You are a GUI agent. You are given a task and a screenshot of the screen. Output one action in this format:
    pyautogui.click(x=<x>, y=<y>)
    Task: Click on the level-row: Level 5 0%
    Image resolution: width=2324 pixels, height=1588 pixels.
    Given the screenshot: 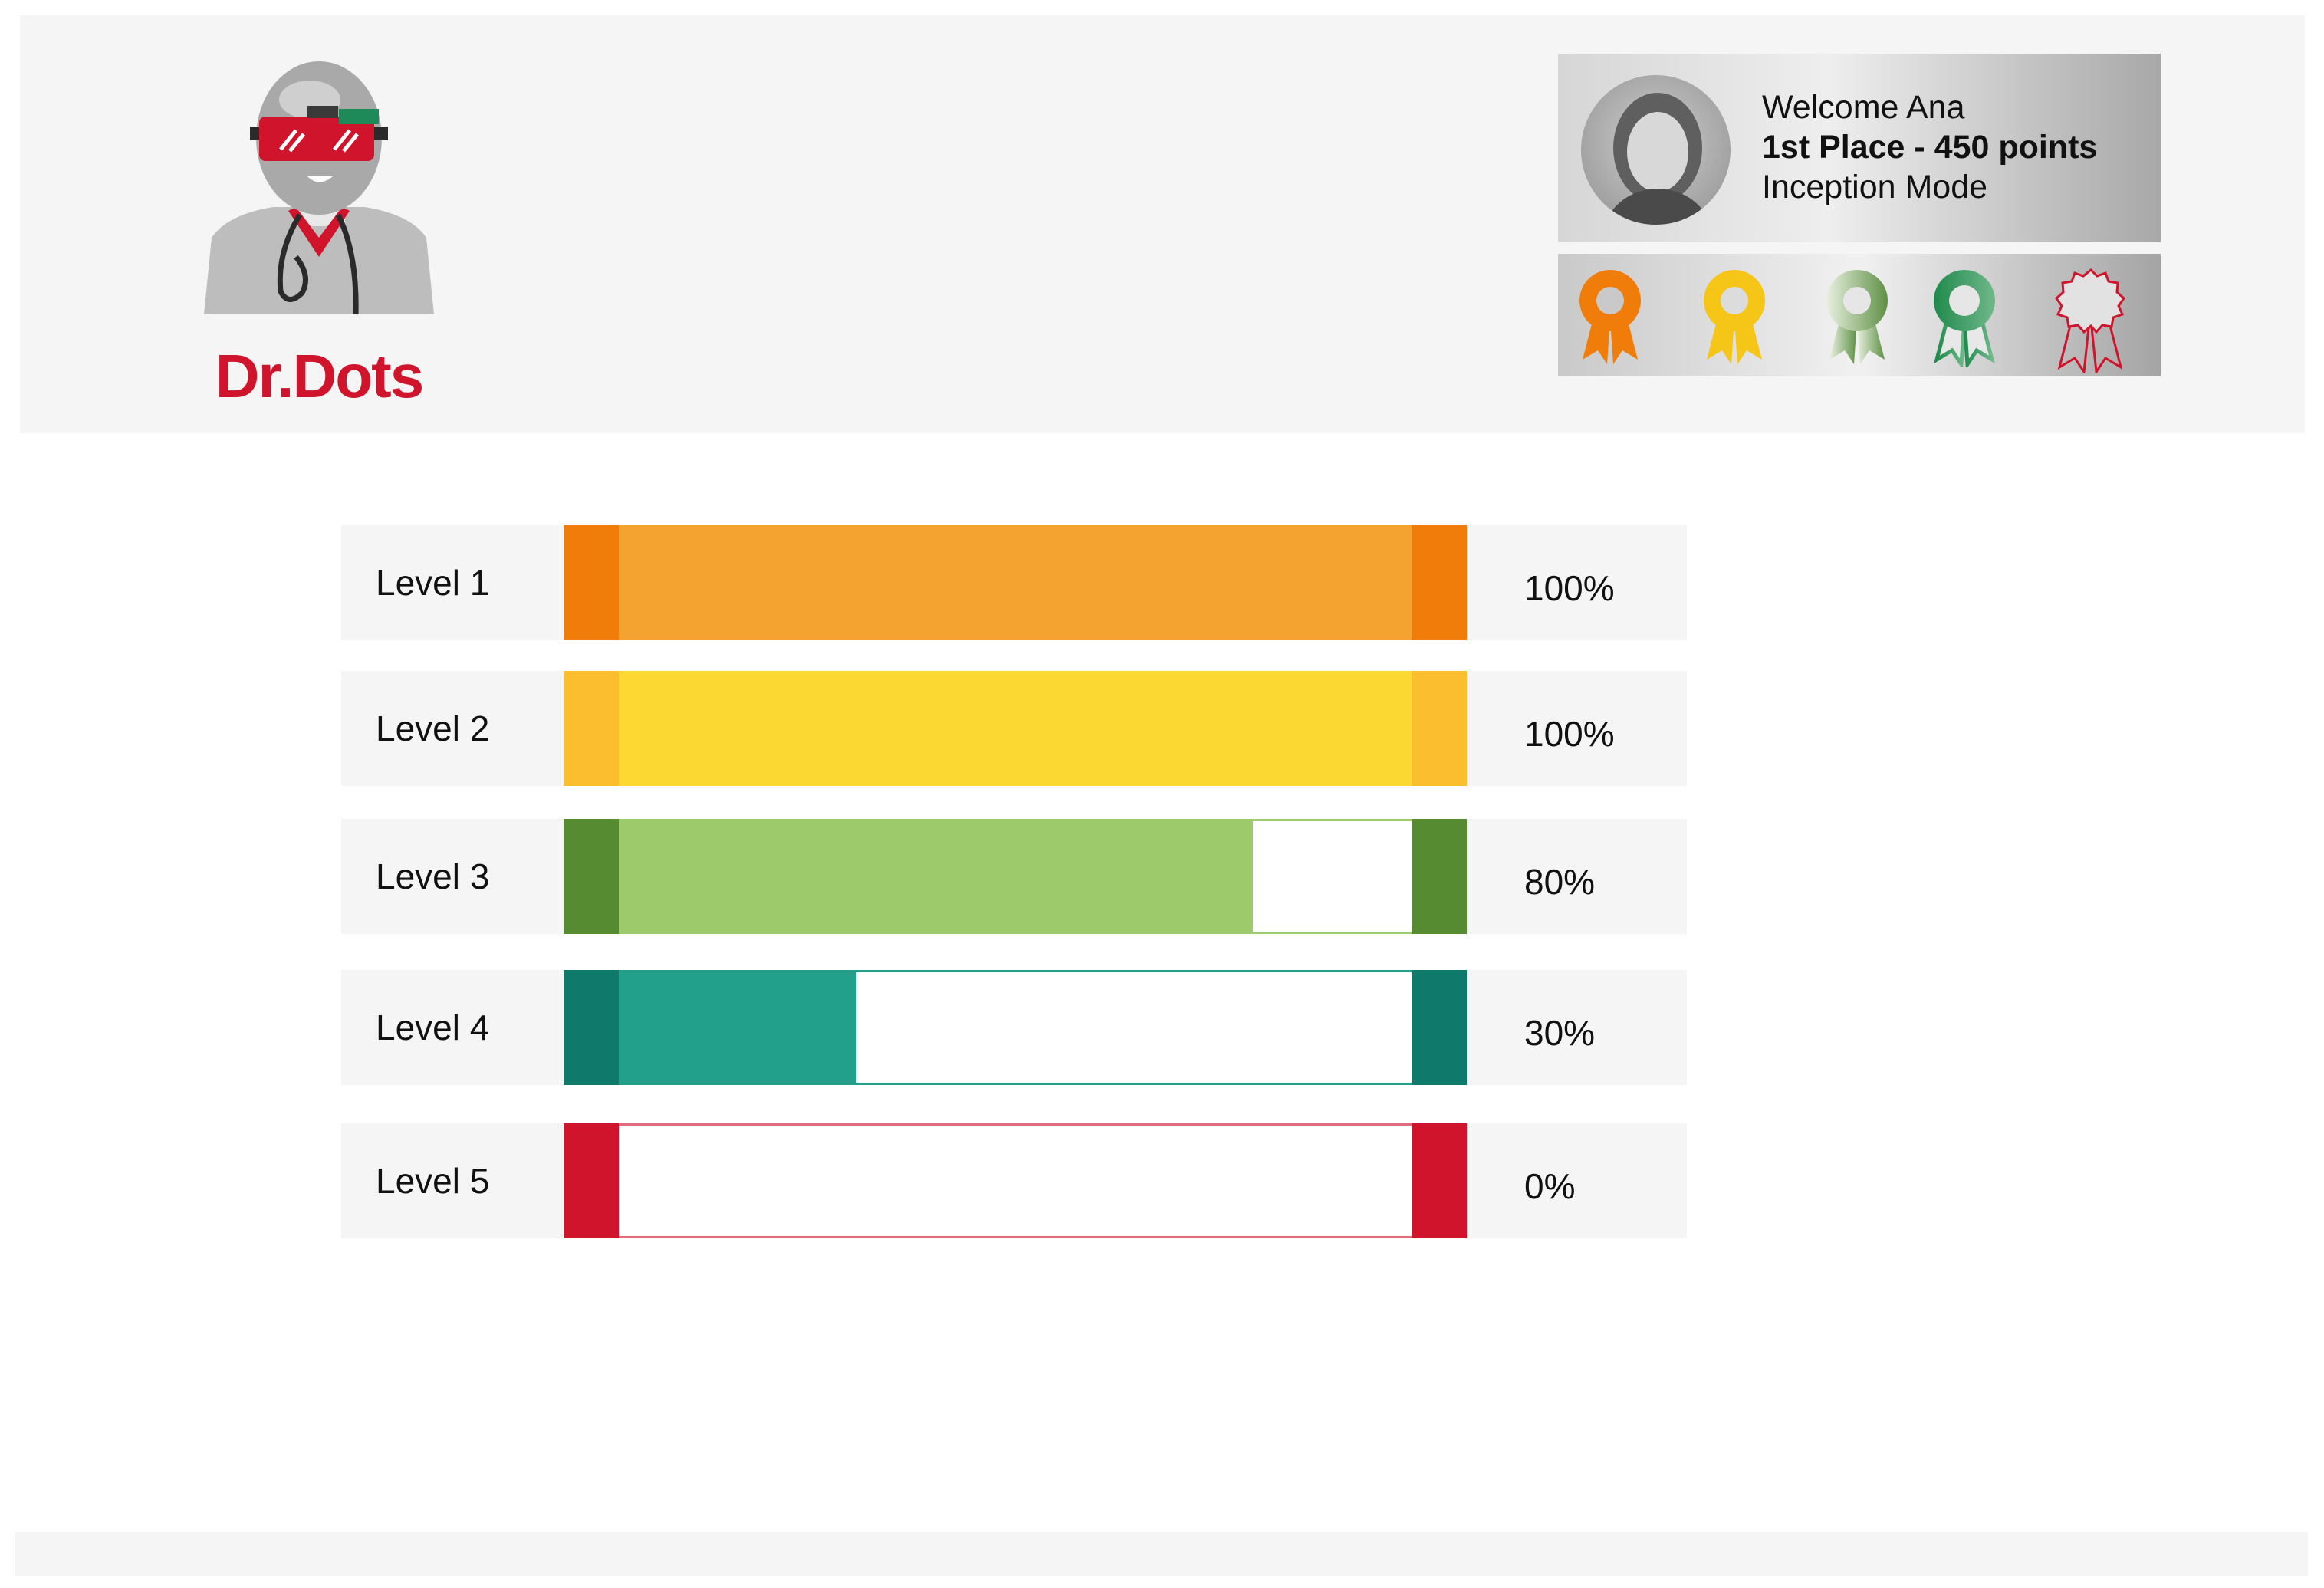 What is the action you would take?
    pyautogui.click(x=1014, y=1180)
    